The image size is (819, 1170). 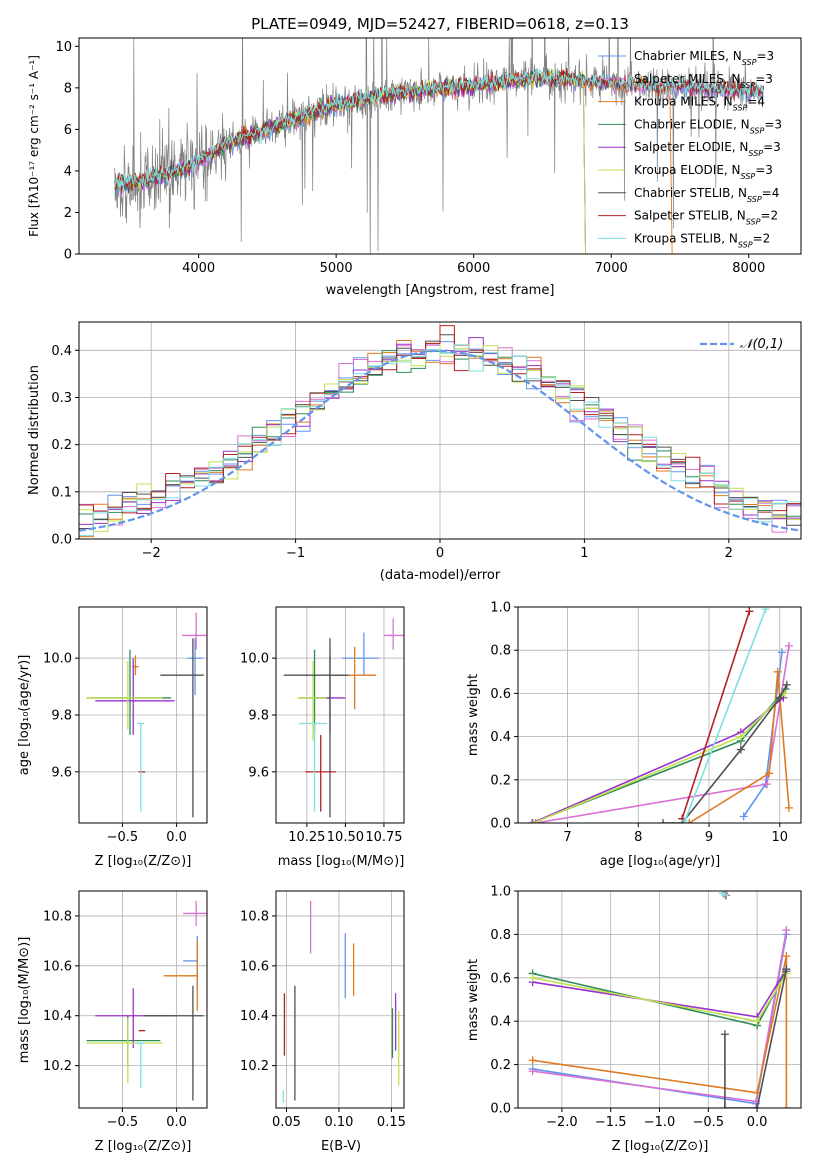 I want to click on spectrum-ytick-label: 6, so click(x=68, y=130).